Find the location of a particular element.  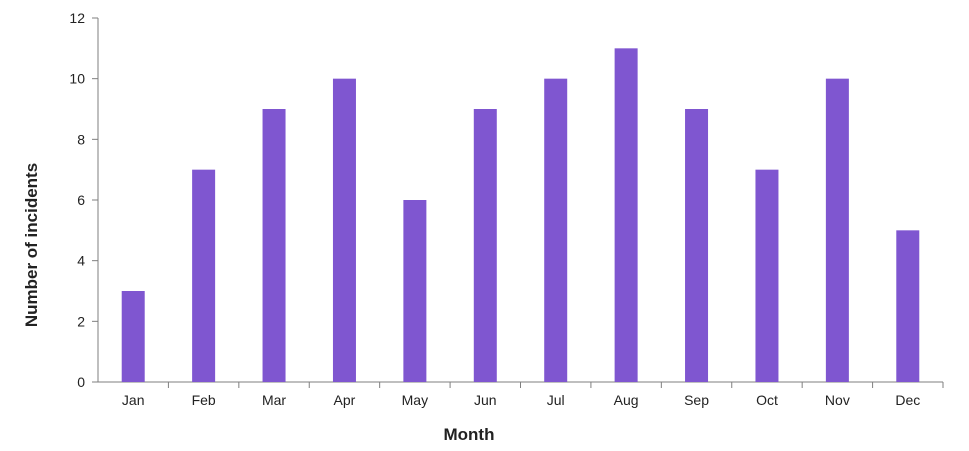

x-tick-label: Sep is located at coordinates (696, 400).